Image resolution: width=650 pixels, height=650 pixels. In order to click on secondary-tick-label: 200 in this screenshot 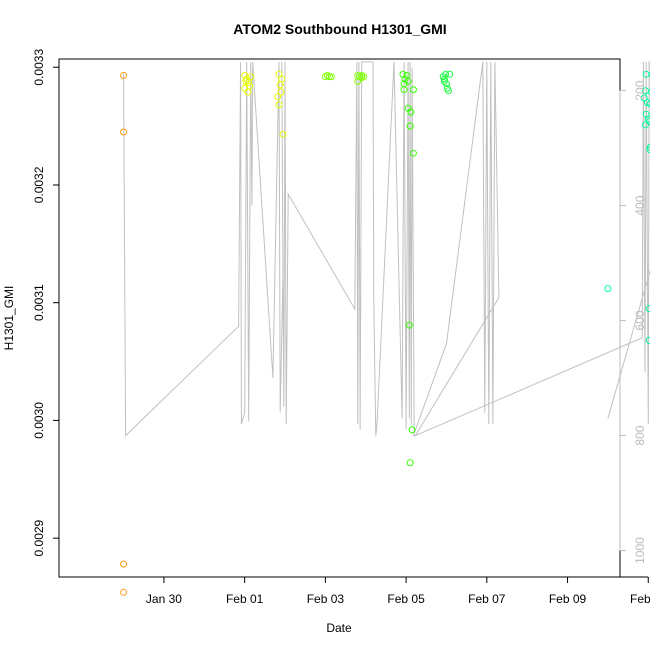, I will do `click(640, 90)`.